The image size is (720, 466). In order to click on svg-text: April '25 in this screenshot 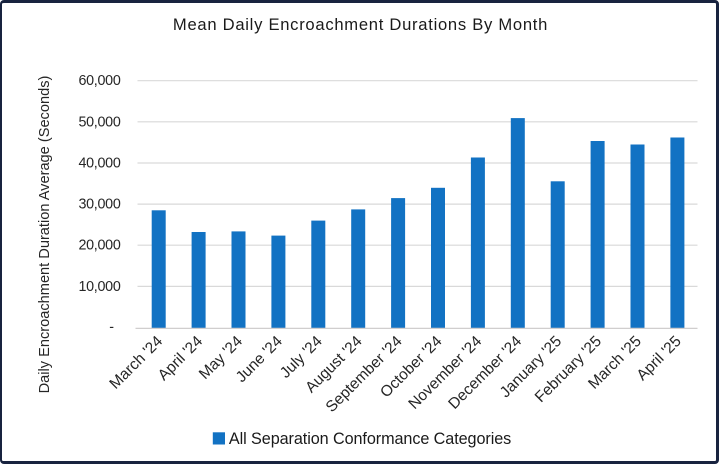, I will do `click(659, 358)`.